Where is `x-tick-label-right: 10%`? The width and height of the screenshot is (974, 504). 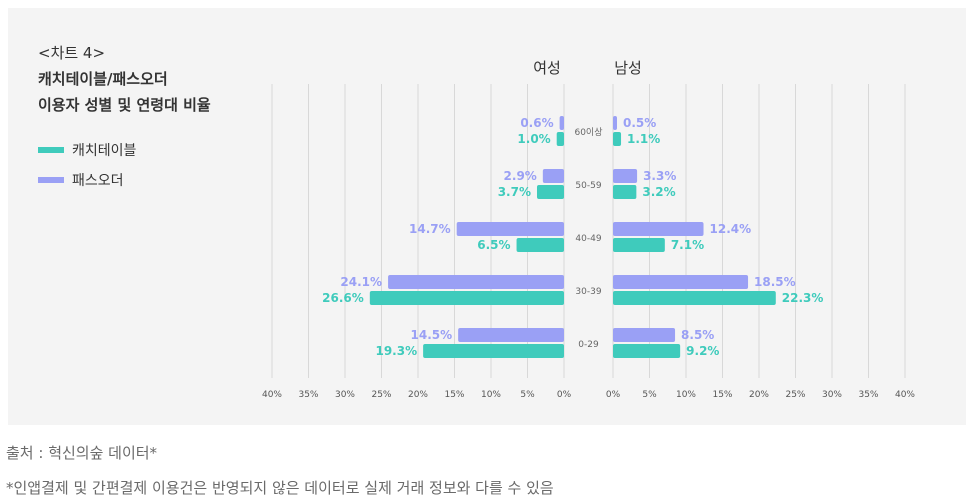 x-tick-label-right: 10% is located at coordinates (686, 395).